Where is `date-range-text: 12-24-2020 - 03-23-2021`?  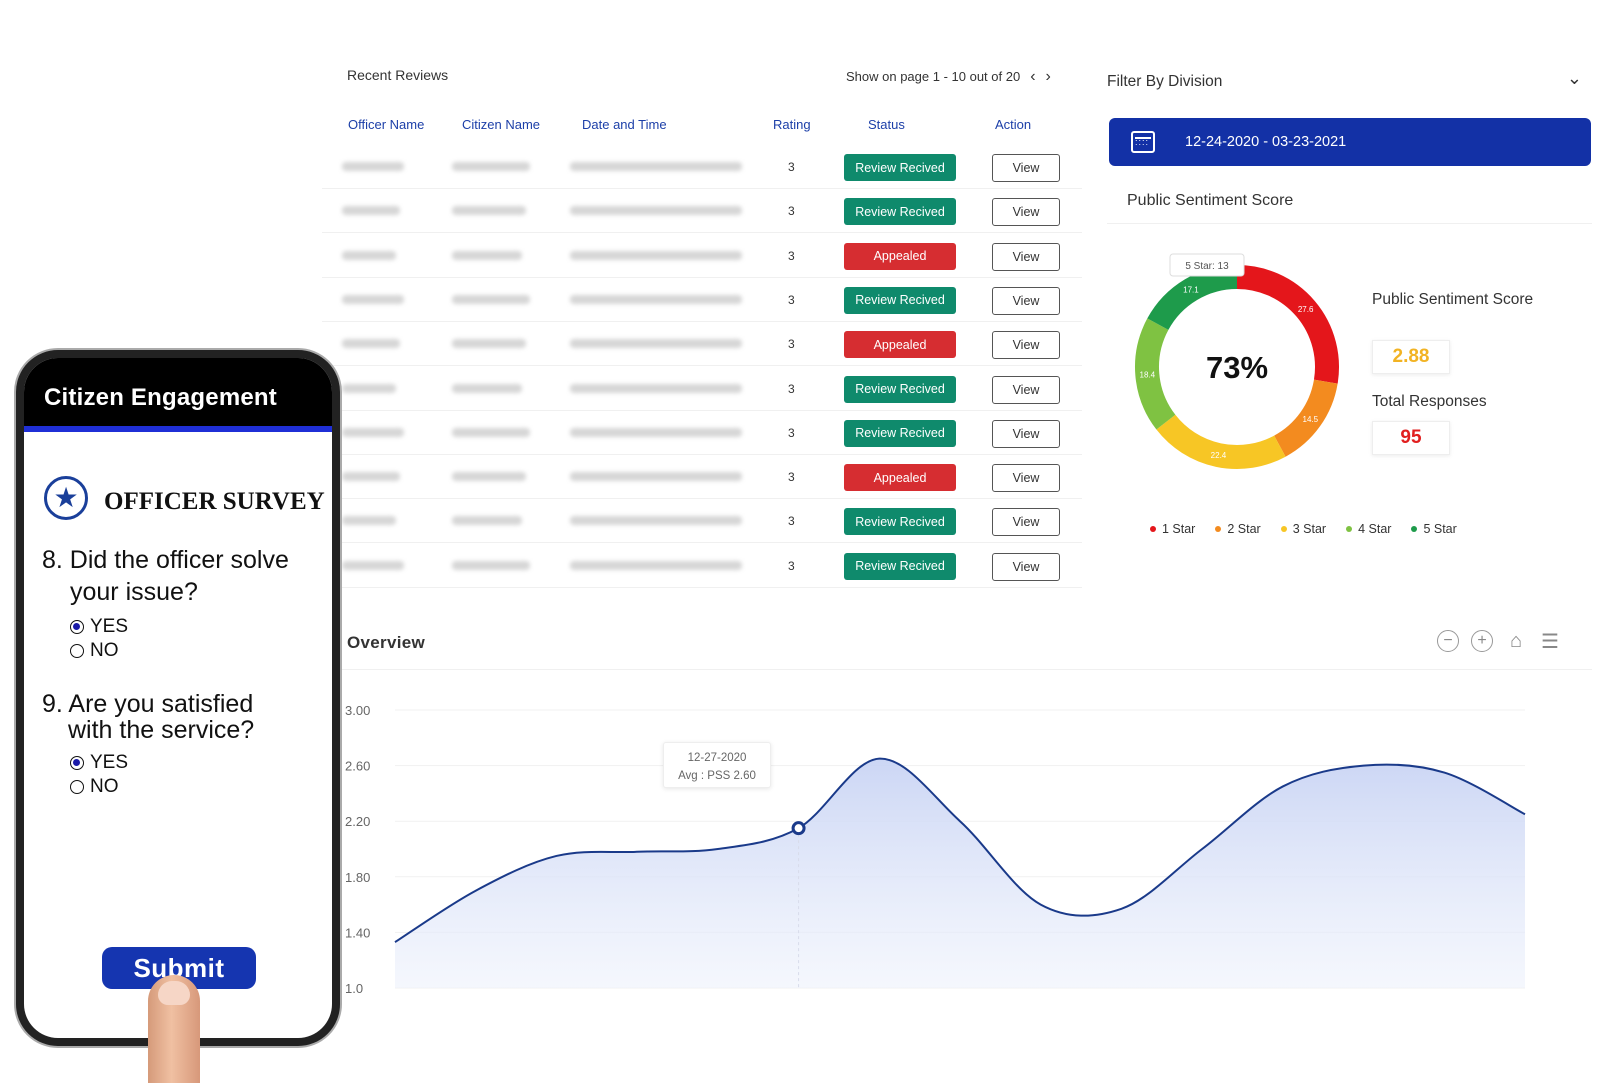
date-range-text: 12-24-2020 - 03-23-2021 is located at coordinates (1266, 142).